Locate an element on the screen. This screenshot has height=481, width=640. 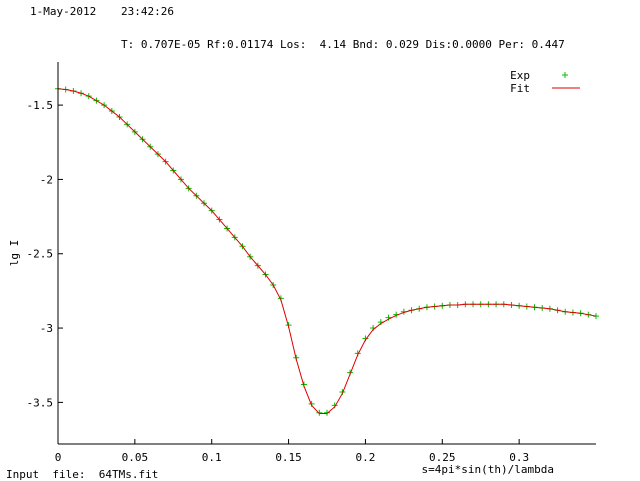
time-label: 23:42:26 is located at coordinates (147, 11).